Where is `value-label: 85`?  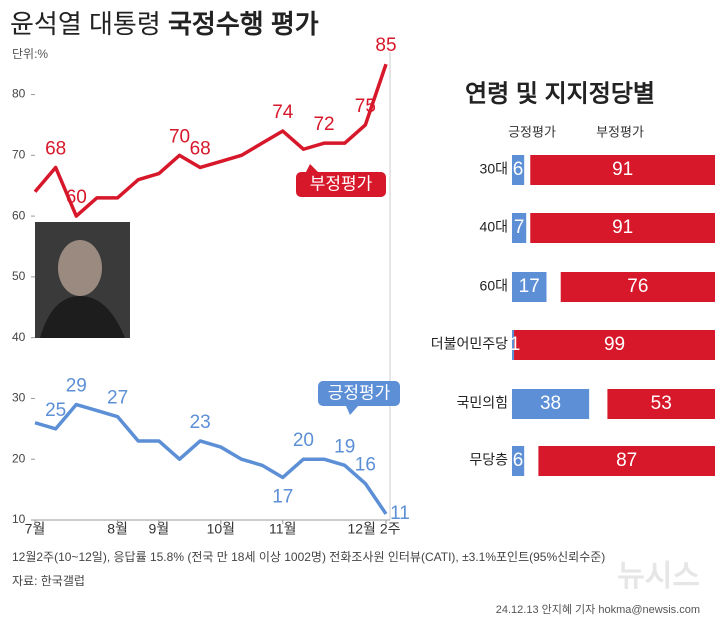
value-label: 85 is located at coordinates (385, 45).